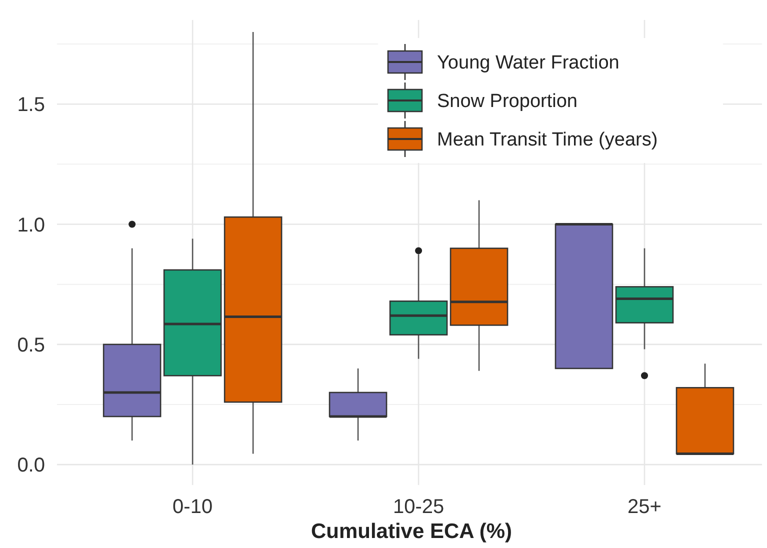 The height and width of the screenshot is (548, 767). What do you see at coordinates (547, 140) in the screenshot?
I see `legend-label: Mean Transit Time (years)` at bounding box center [547, 140].